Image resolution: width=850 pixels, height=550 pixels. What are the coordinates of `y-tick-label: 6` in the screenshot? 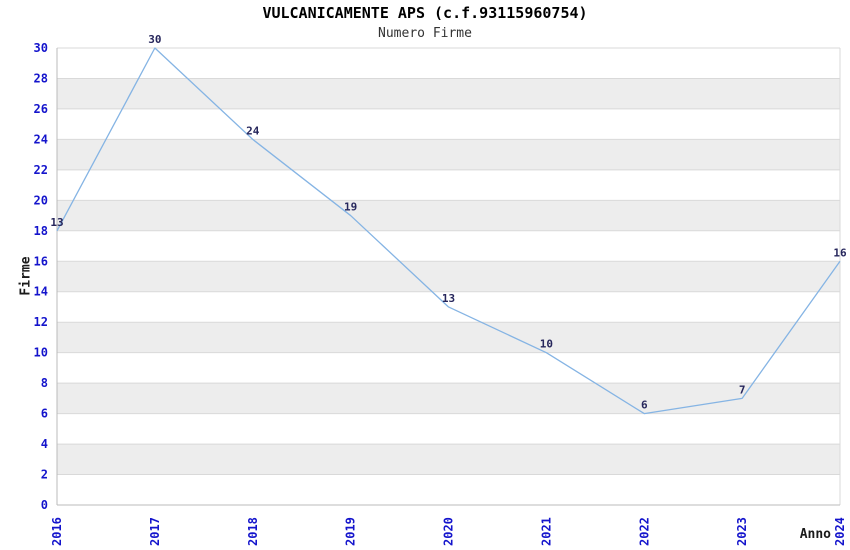 It's located at (44, 414).